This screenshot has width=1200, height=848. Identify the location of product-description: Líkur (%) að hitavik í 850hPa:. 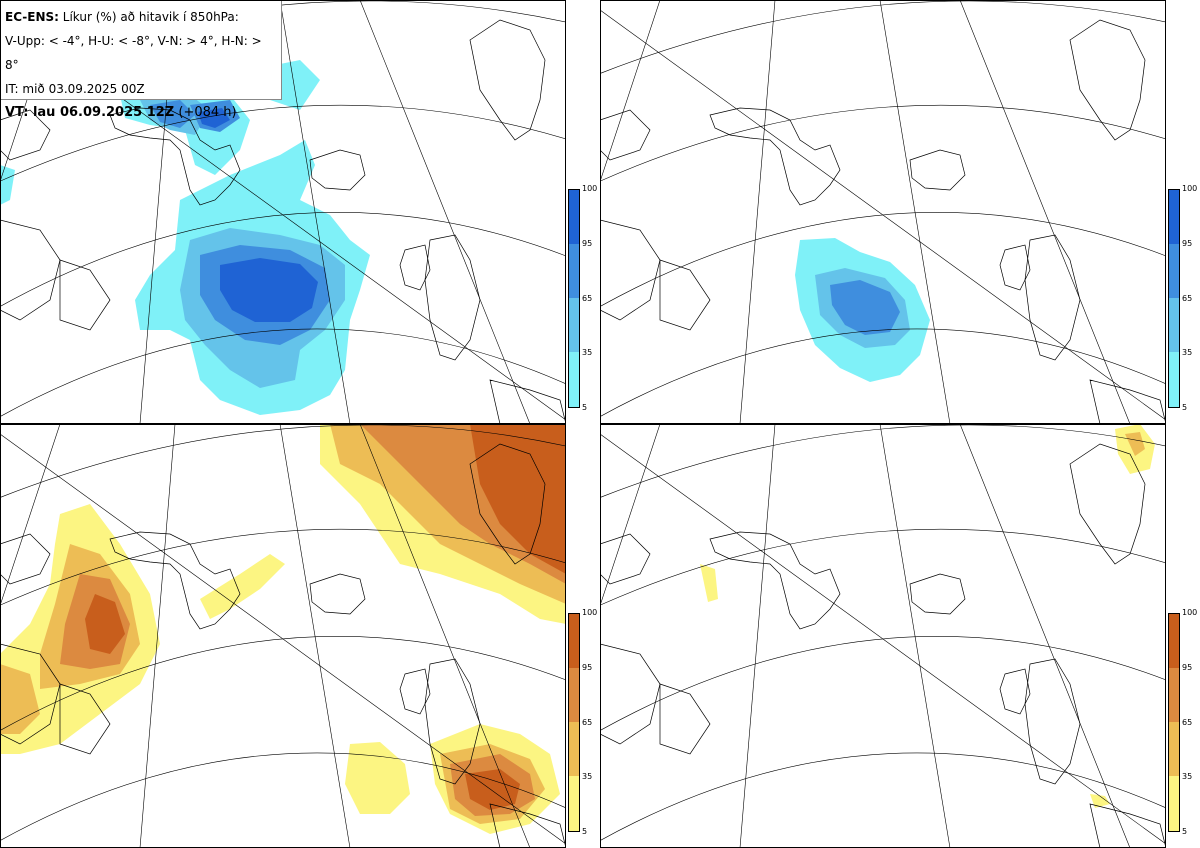
(150, 17).